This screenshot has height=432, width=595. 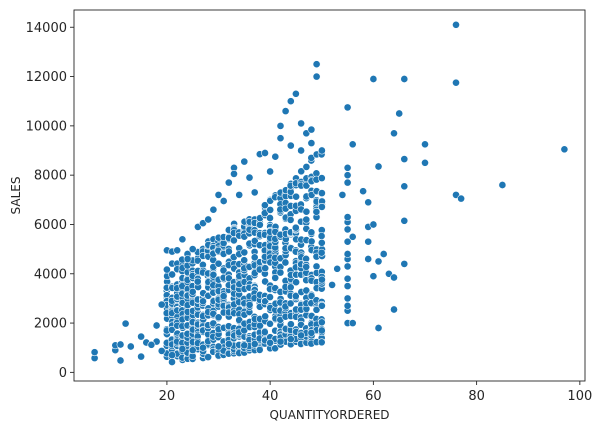 I want to click on y-tick-label: 10000, so click(x=46, y=126).